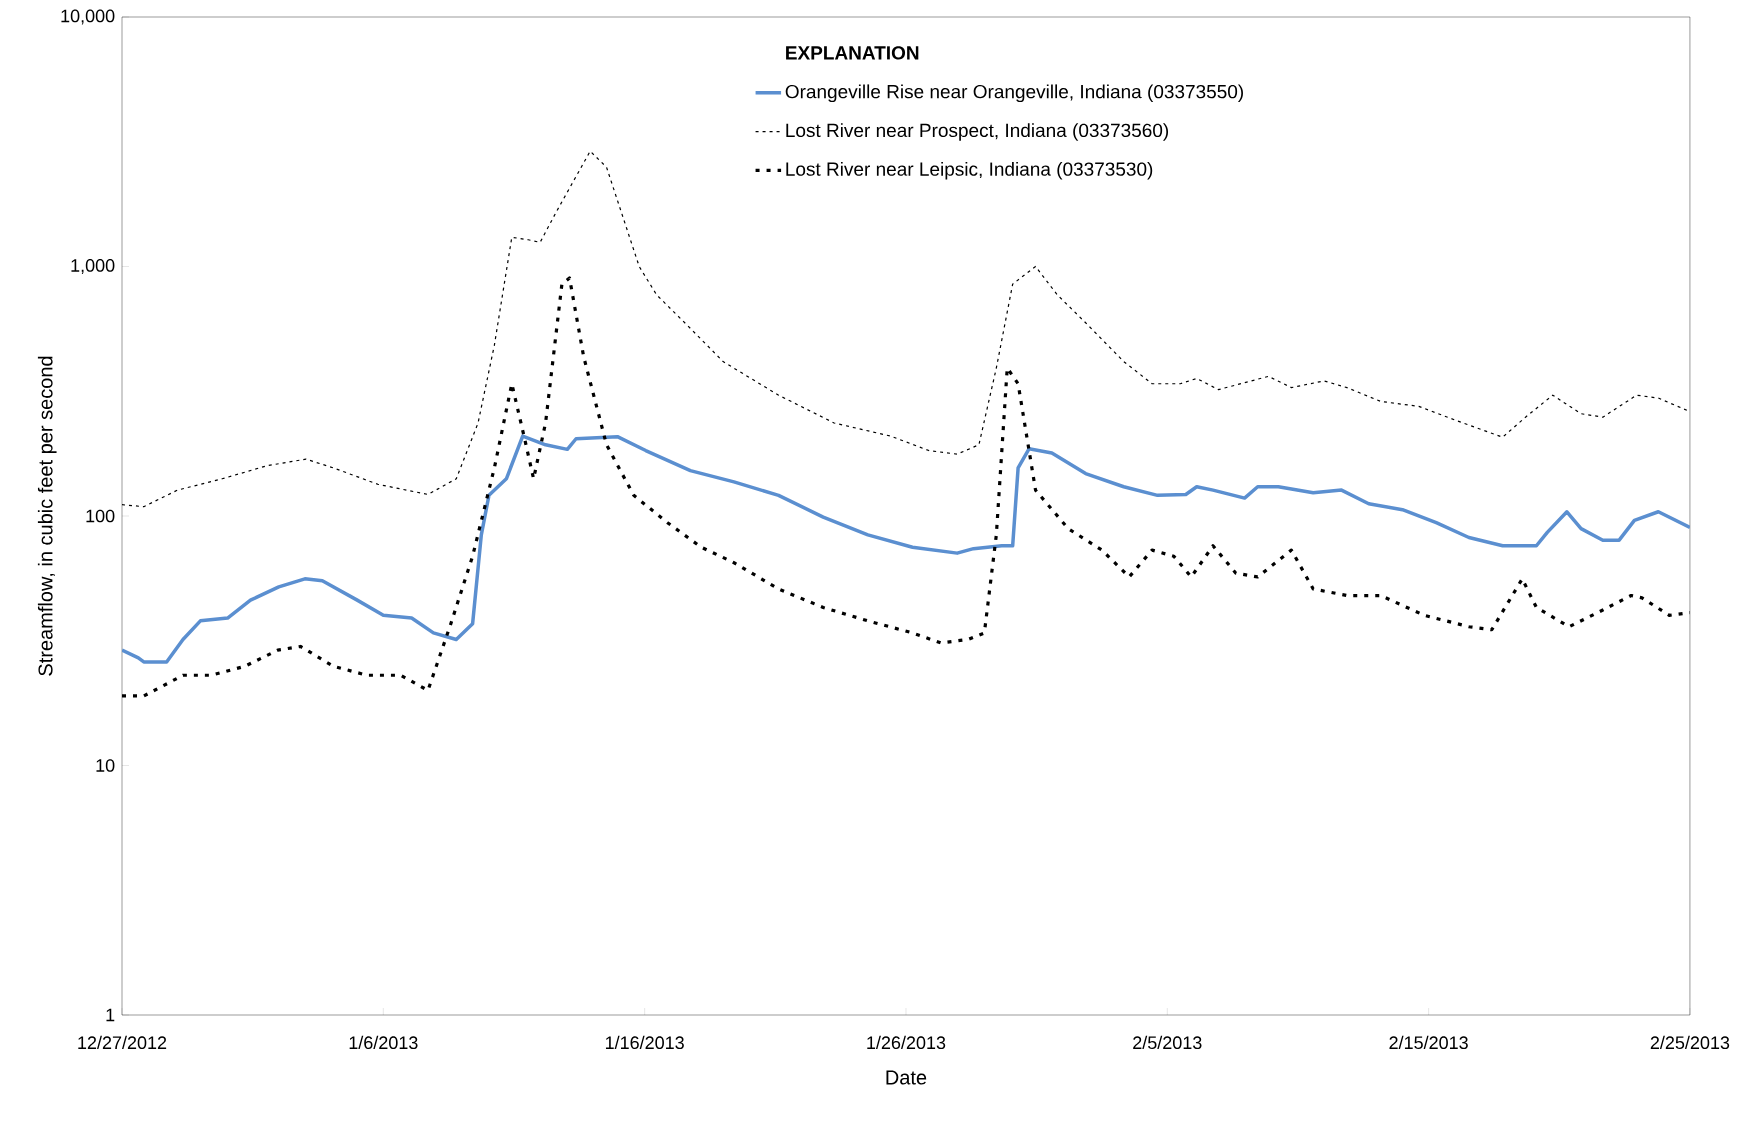 The image size is (1745, 1123). I want to click on x-tick-label: 1/6/2013, so click(383, 1042).